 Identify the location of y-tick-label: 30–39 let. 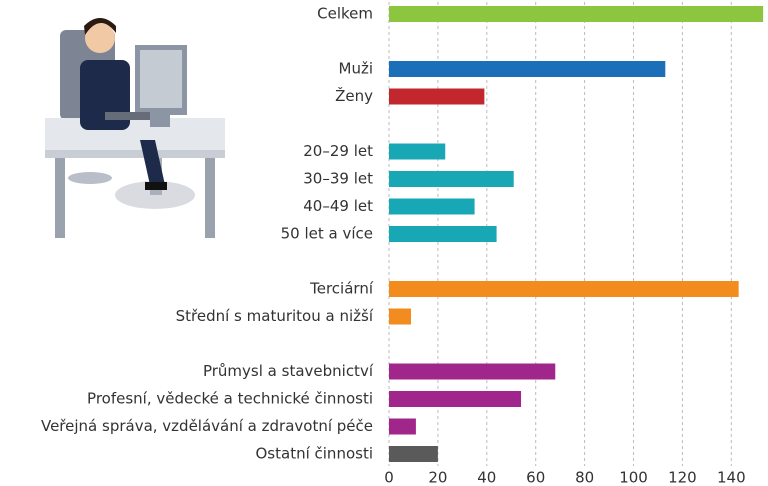
(338, 179).